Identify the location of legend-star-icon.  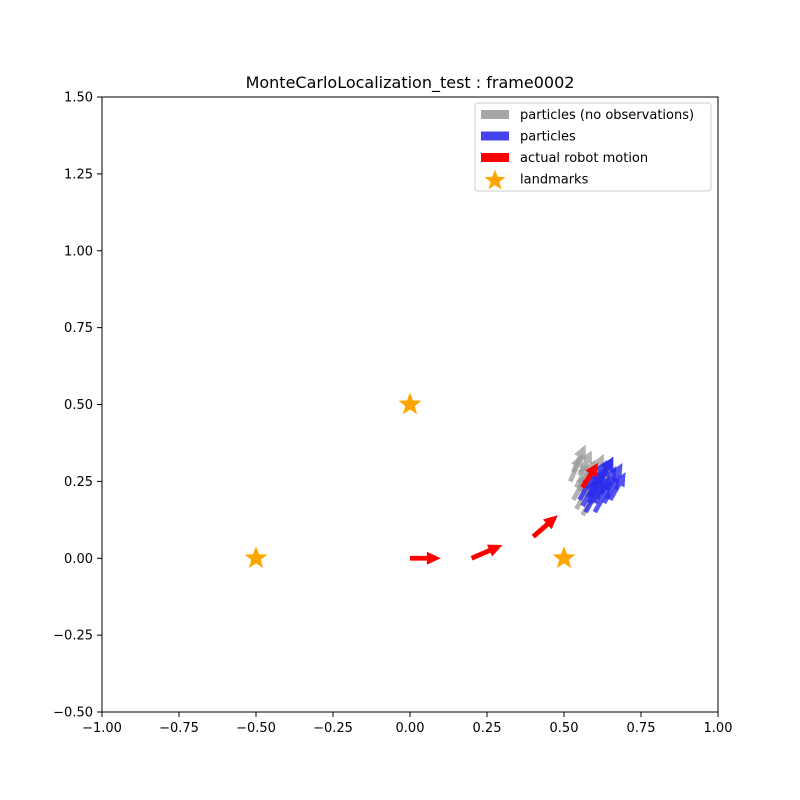
(495, 179).